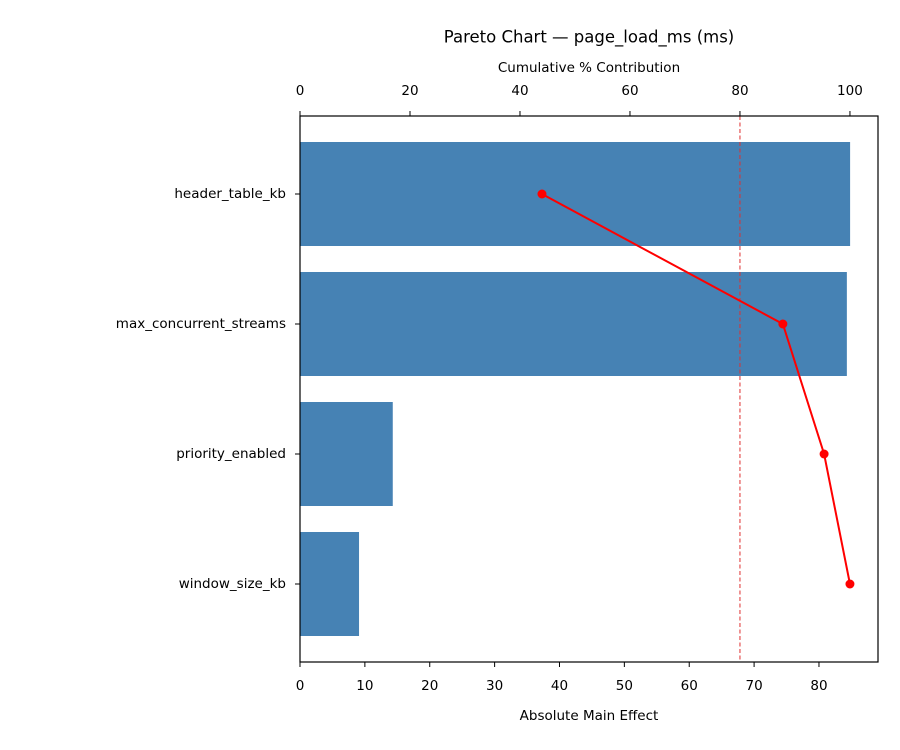 Image resolution: width=900 pixels, height=750 pixels. What do you see at coordinates (589, 38) in the screenshot?
I see `chart-title: Pareto Chart — page_load_ms (ms)` at bounding box center [589, 38].